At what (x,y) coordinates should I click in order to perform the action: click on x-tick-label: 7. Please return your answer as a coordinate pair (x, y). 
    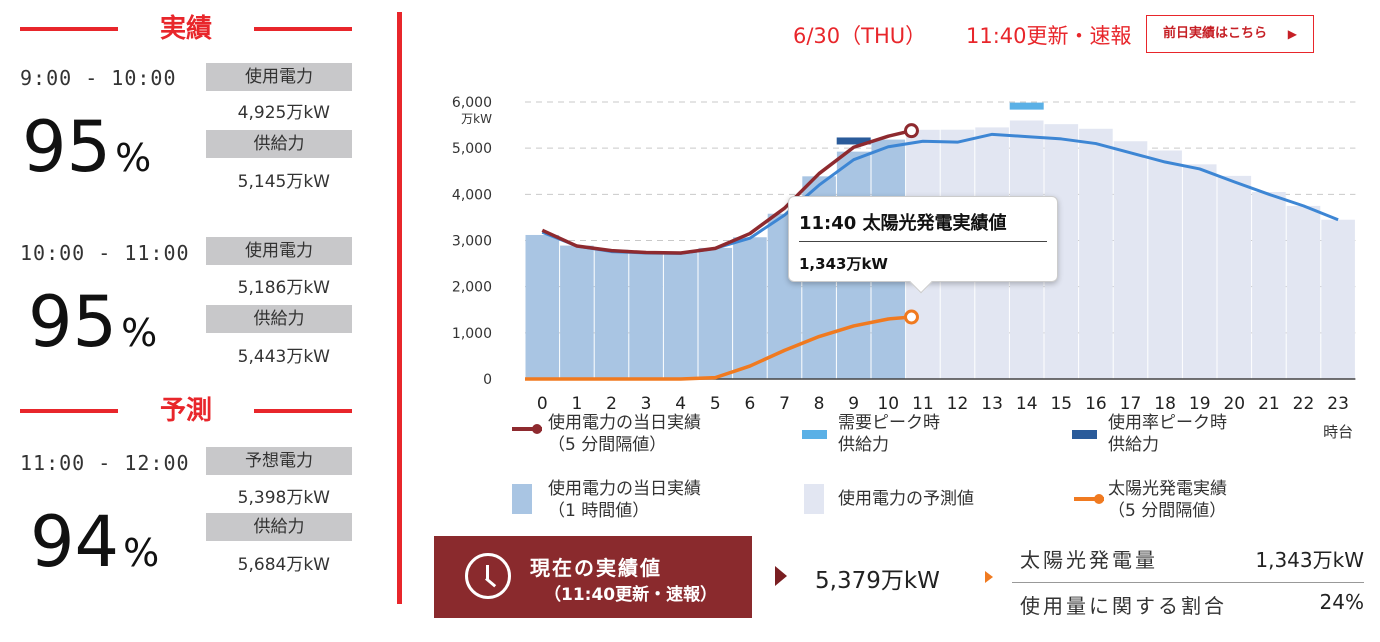
    Looking at the image, I should click on (784, 404).